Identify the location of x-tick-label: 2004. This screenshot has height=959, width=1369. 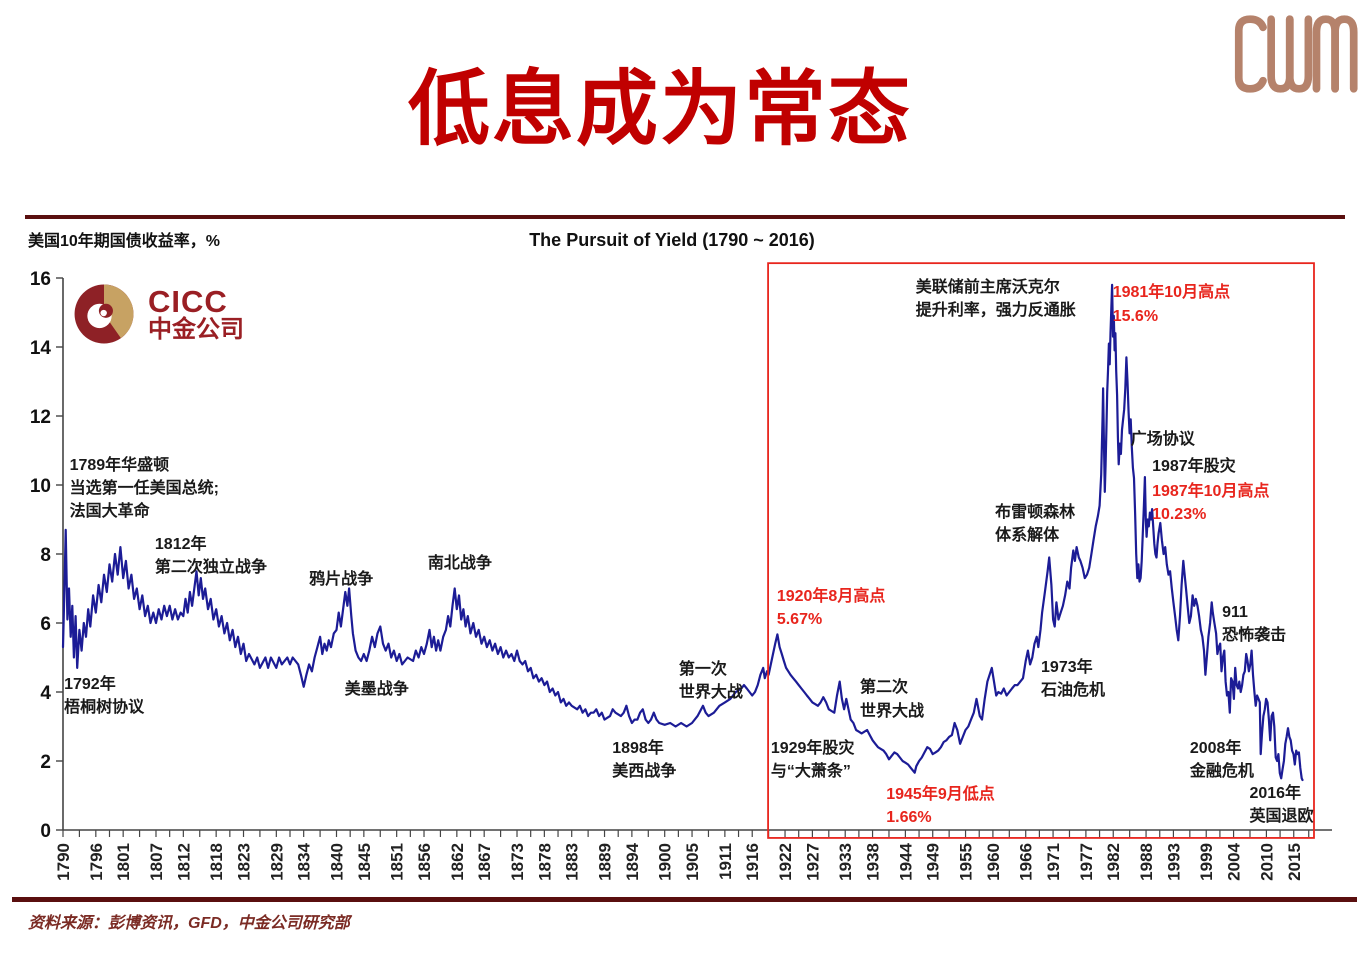
(1234, 861).